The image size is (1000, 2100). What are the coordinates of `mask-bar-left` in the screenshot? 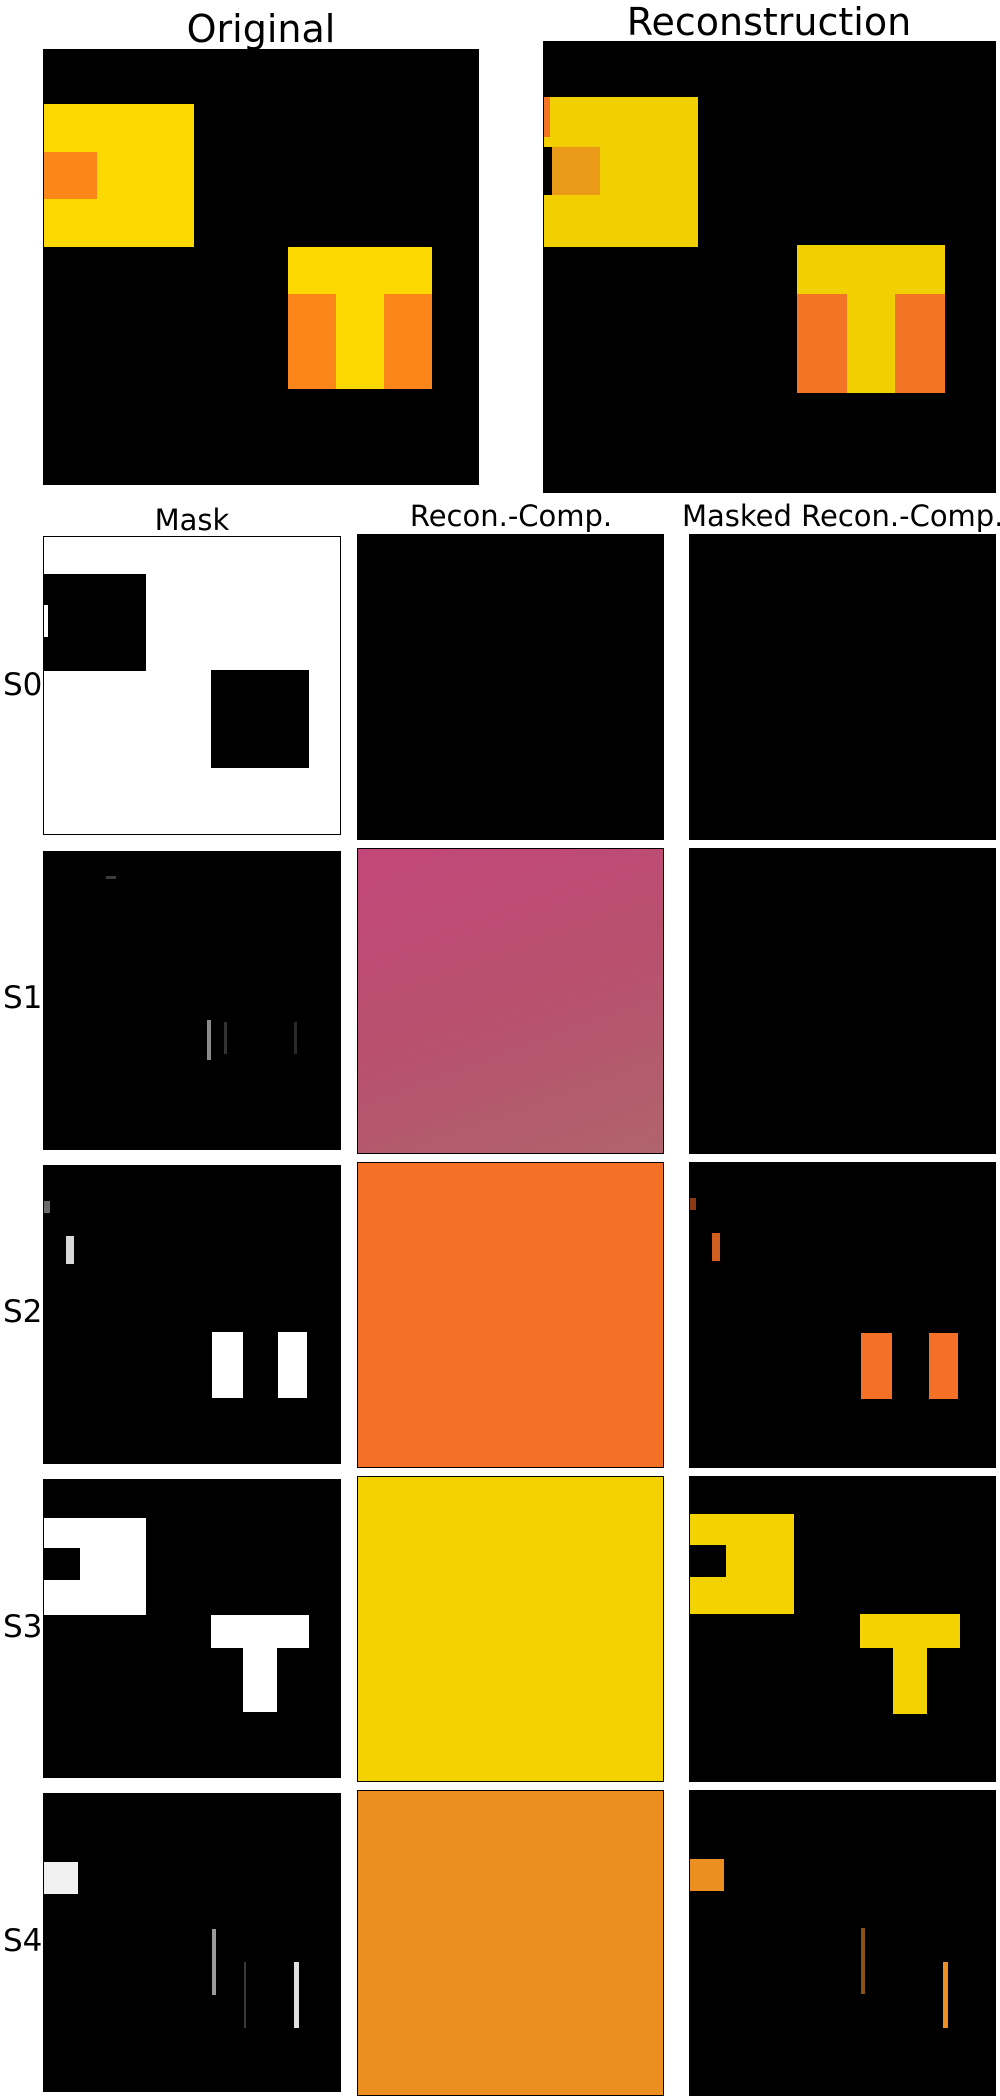 It's located at (227, 1365).